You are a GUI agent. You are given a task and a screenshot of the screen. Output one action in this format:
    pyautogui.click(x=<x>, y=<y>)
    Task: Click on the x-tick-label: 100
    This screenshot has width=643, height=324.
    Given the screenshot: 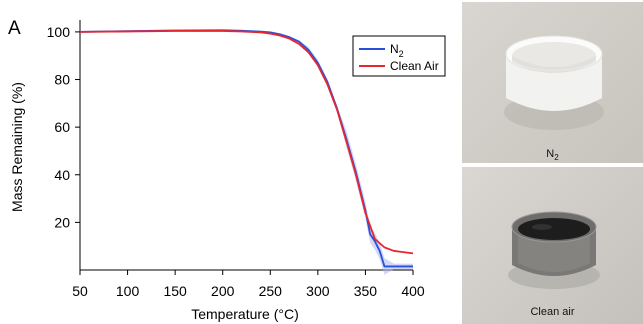 What is the action you would take?
    pyautogui.click(x=128, y=291)
    